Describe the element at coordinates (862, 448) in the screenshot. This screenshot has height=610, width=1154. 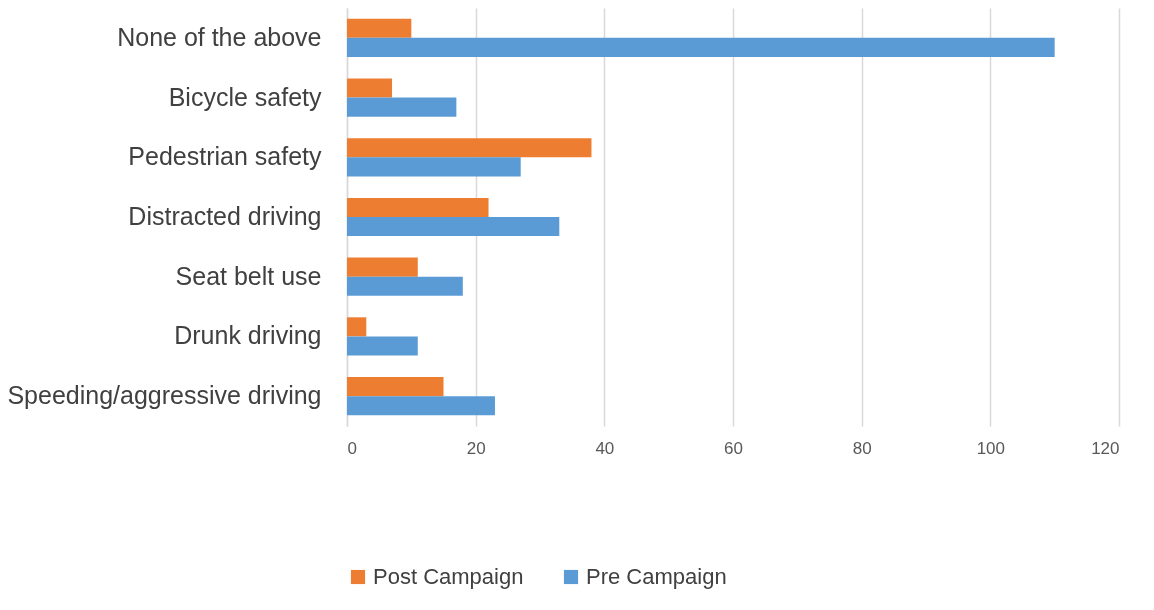
I see `x-tick-label: 80` at that location.